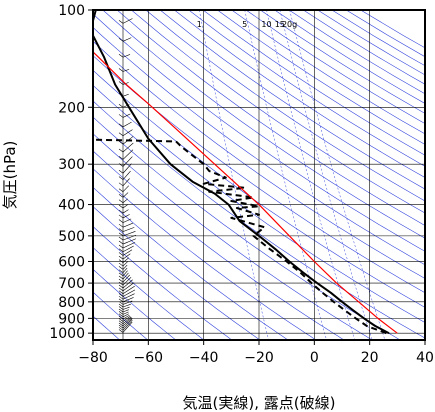 This screenshot has width=435, height=412. I want to click on x-tick-label: 0, so click(314, 358).